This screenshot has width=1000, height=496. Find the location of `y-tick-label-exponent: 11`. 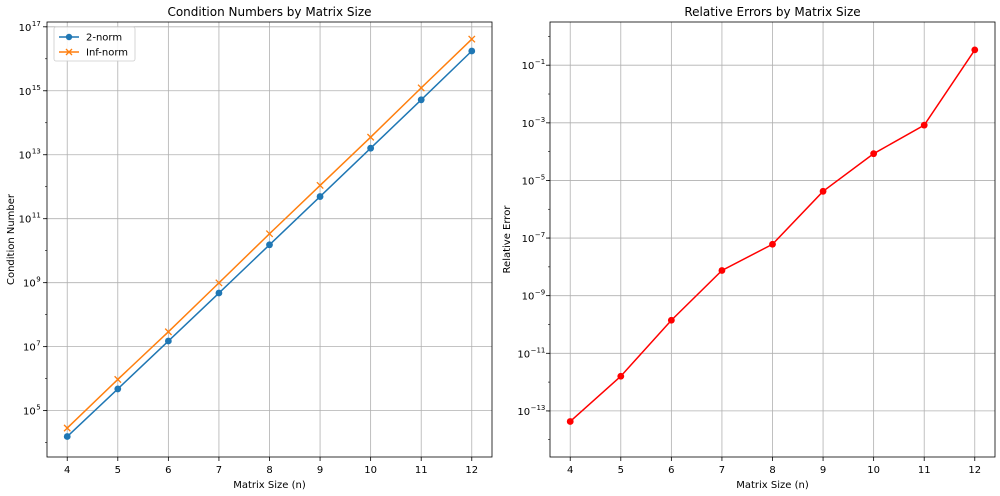

y-tick-label-exponent: 11 is located at coordinates (36, 216).